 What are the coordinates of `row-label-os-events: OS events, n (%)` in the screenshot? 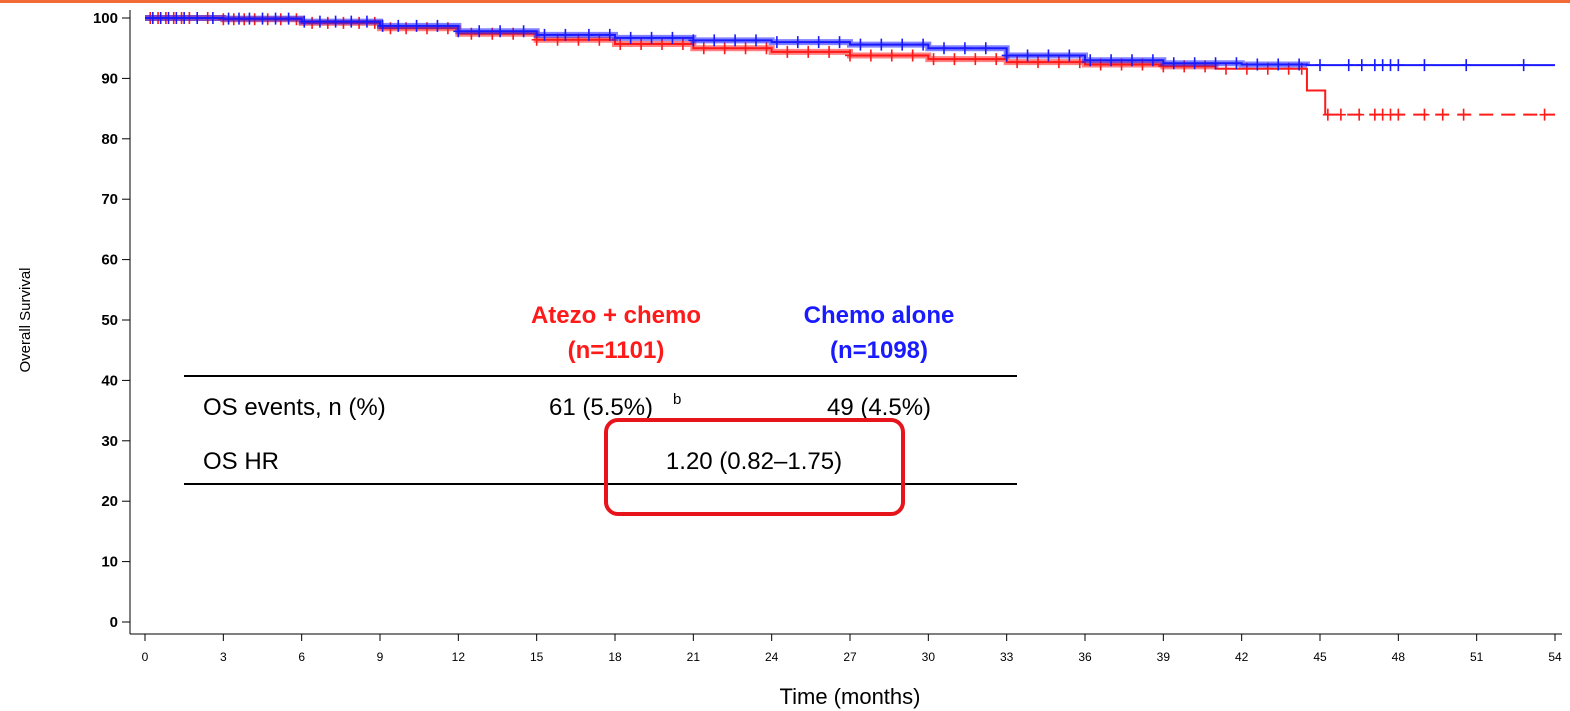 It's located at (294, 407).